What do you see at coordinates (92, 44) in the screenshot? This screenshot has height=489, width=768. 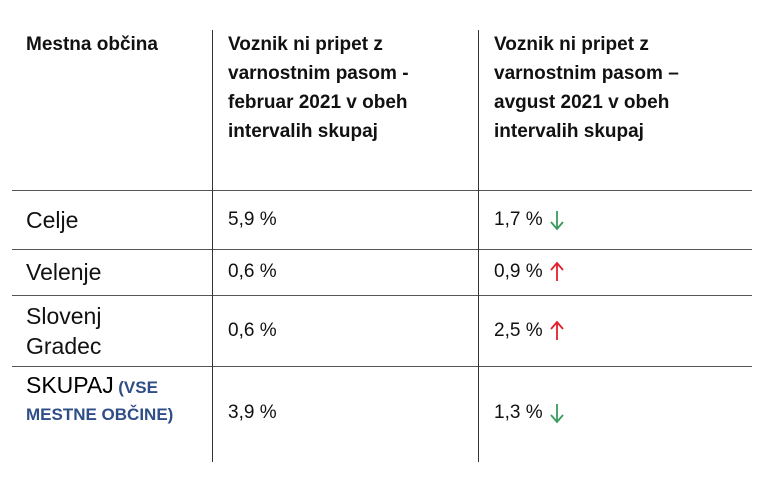 I see `header-cell: Mestna občina` at bounding box center [92, 44].